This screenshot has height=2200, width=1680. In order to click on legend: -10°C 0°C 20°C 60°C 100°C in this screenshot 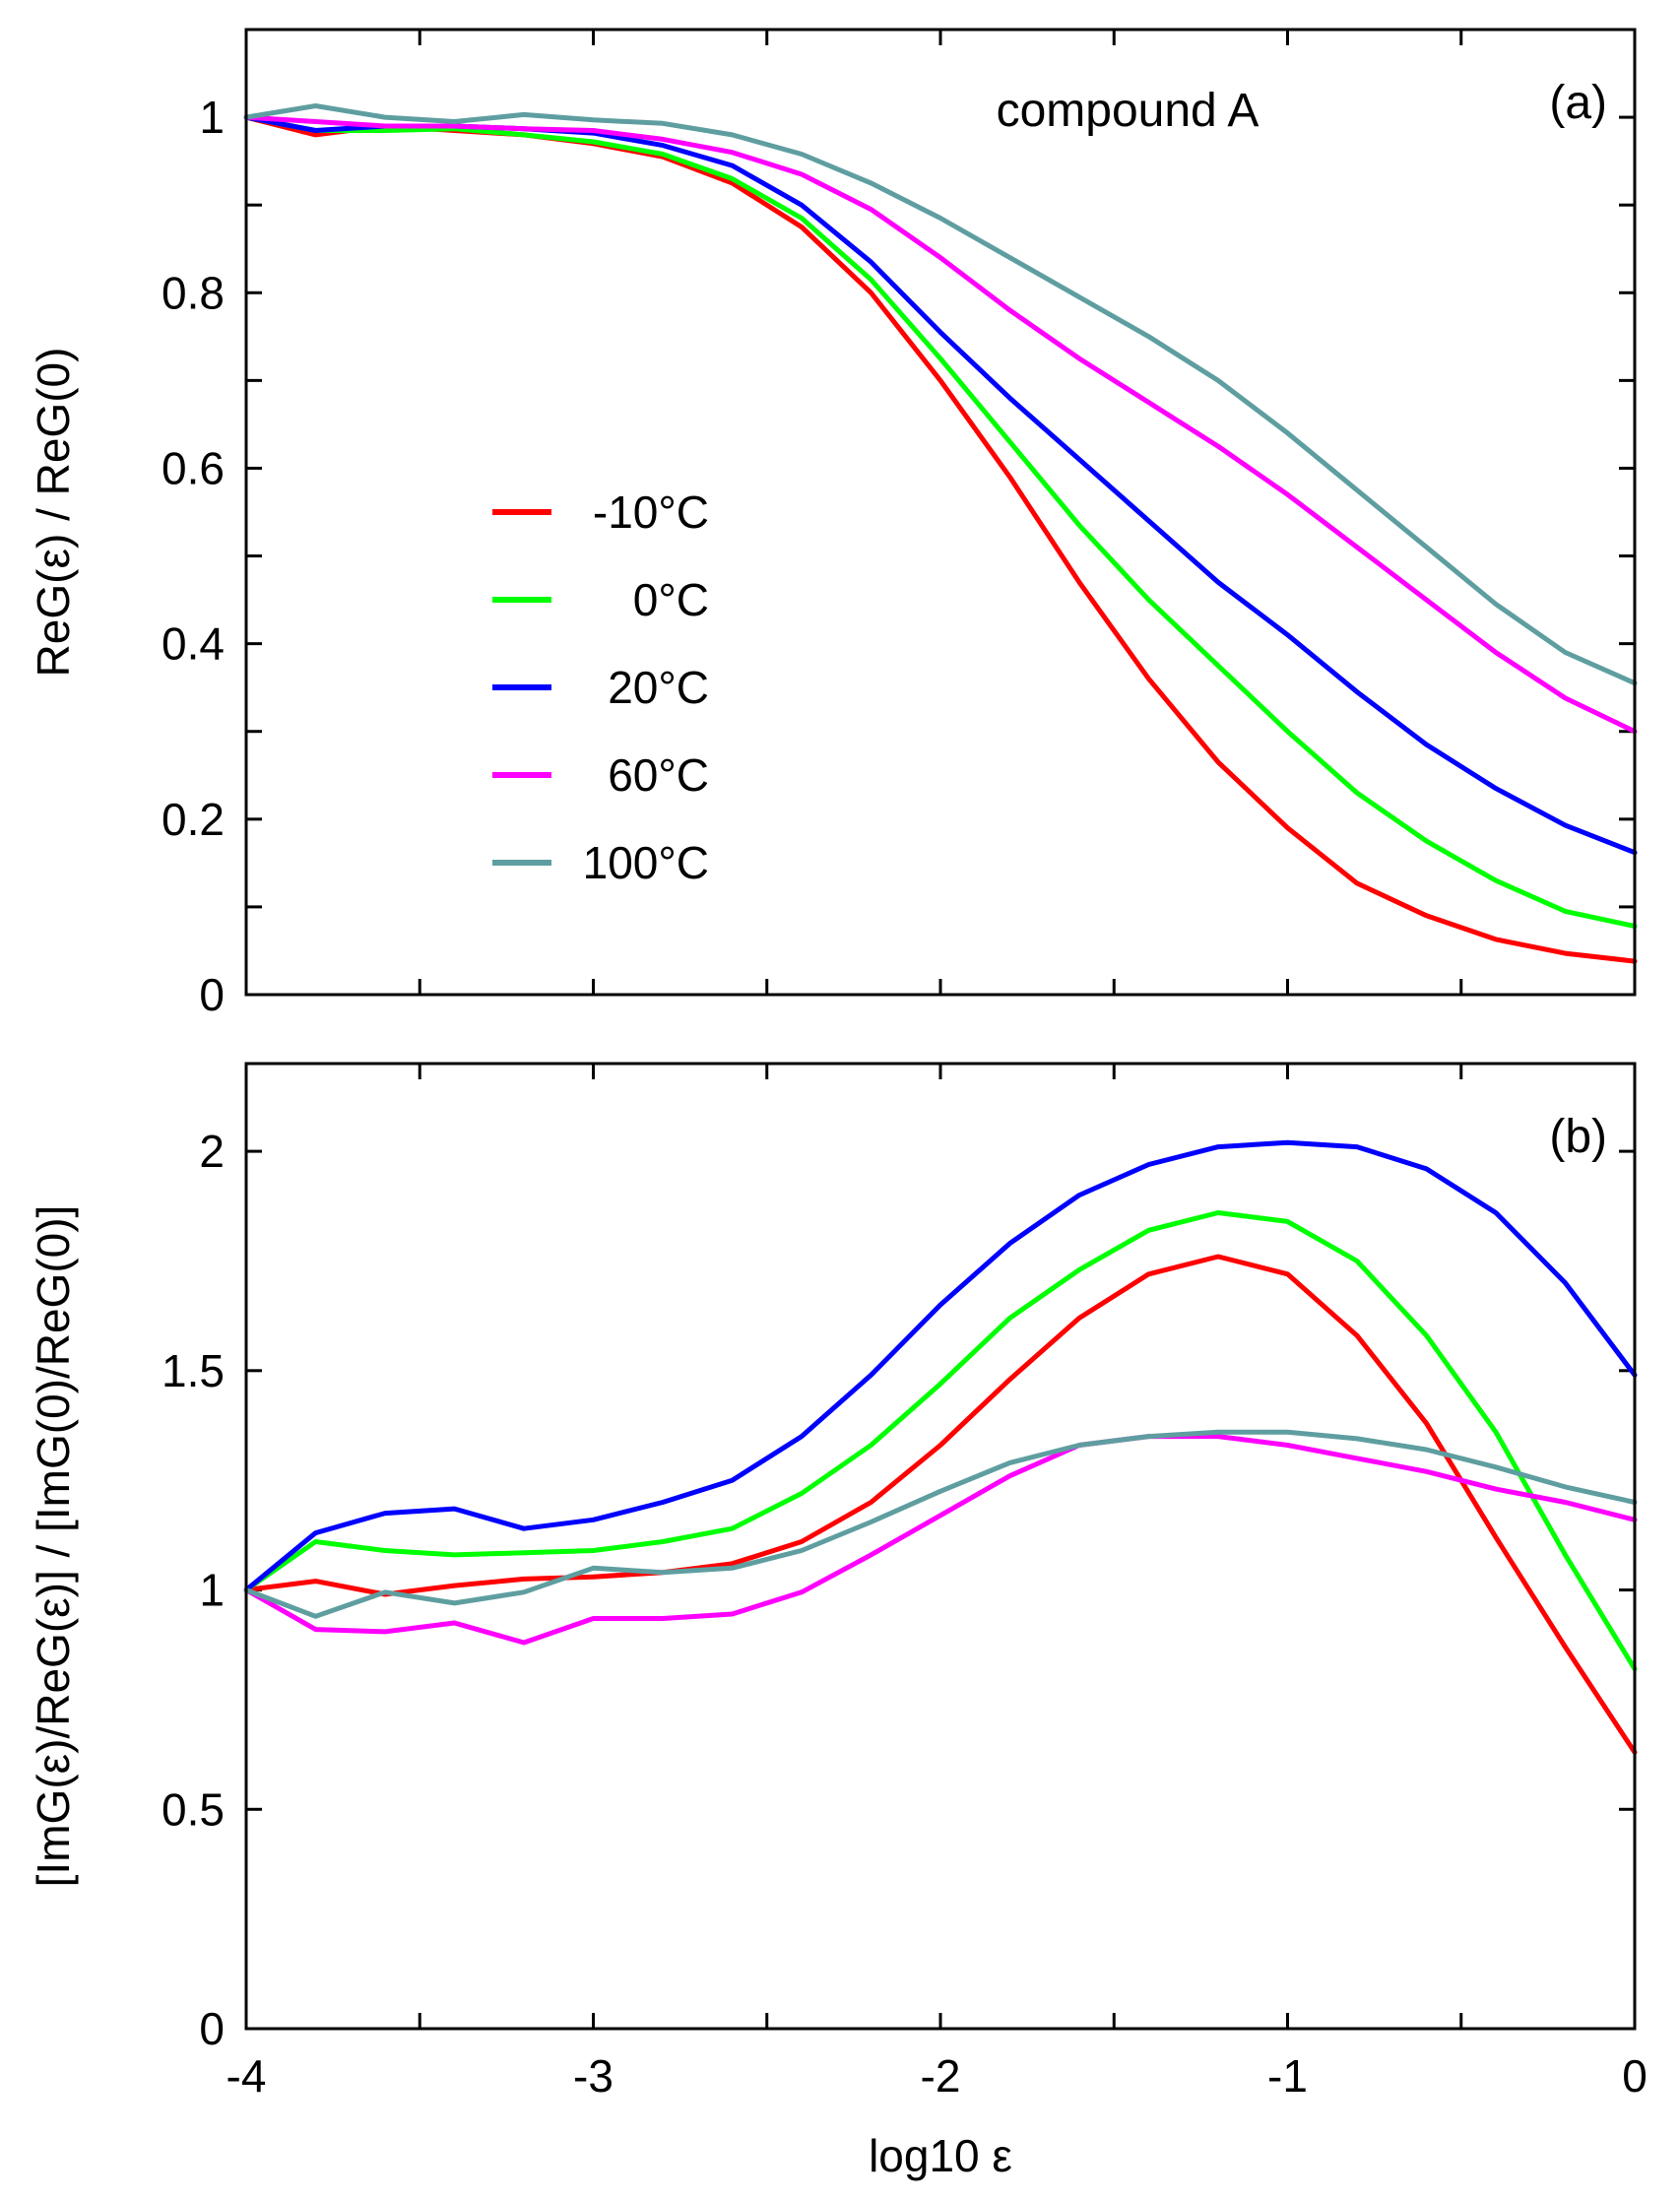, I will do `click(600, 687)`.